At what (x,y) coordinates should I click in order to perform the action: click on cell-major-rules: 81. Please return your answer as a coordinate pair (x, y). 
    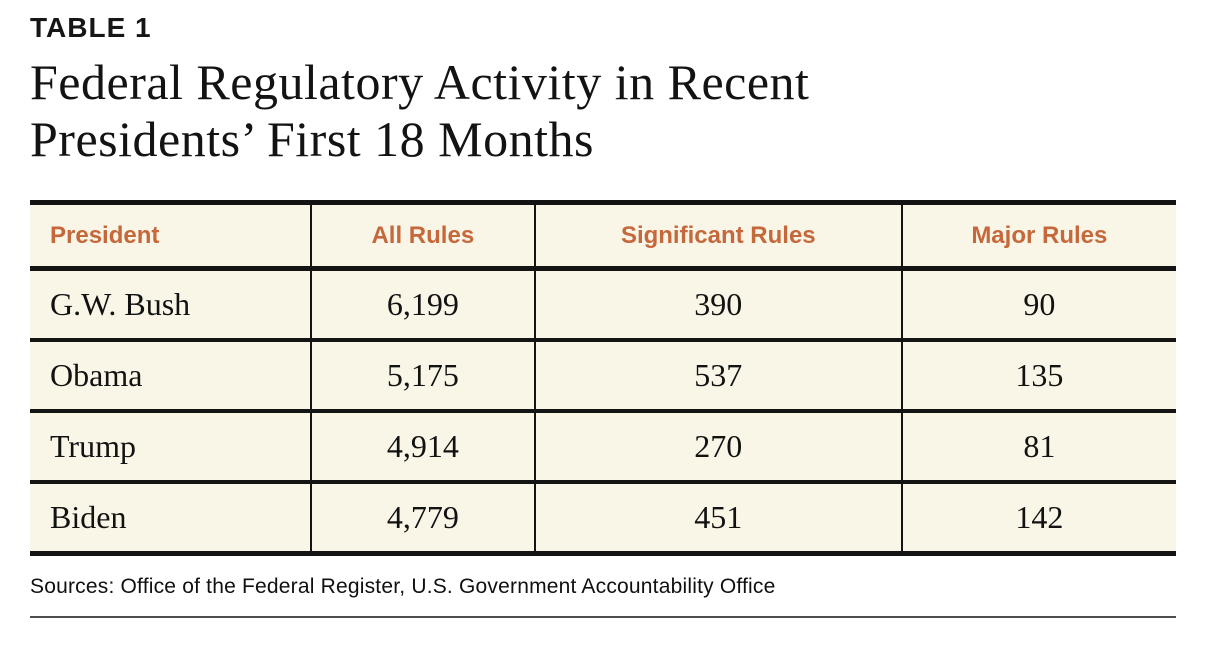
    Looking at the image, I should click on (1038, 447).